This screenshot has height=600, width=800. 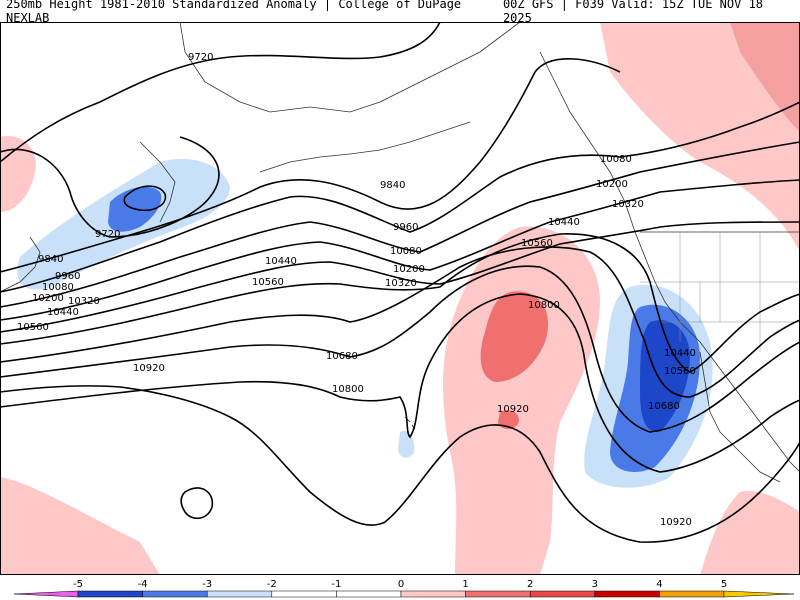 What do you see at coordinates (20, 264) in the screenshot?
I see `japan-coastline` at bounding box center [20, 264].